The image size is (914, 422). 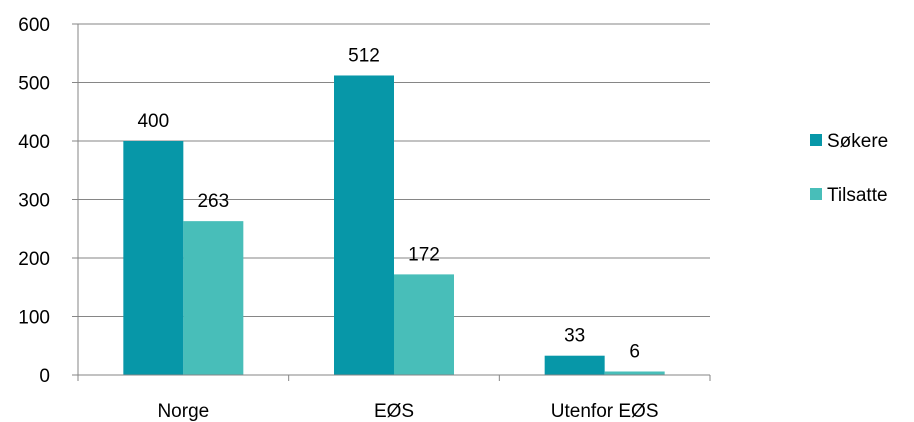 I want to click on legend-label: Søkere, so click(x=857, y=141).